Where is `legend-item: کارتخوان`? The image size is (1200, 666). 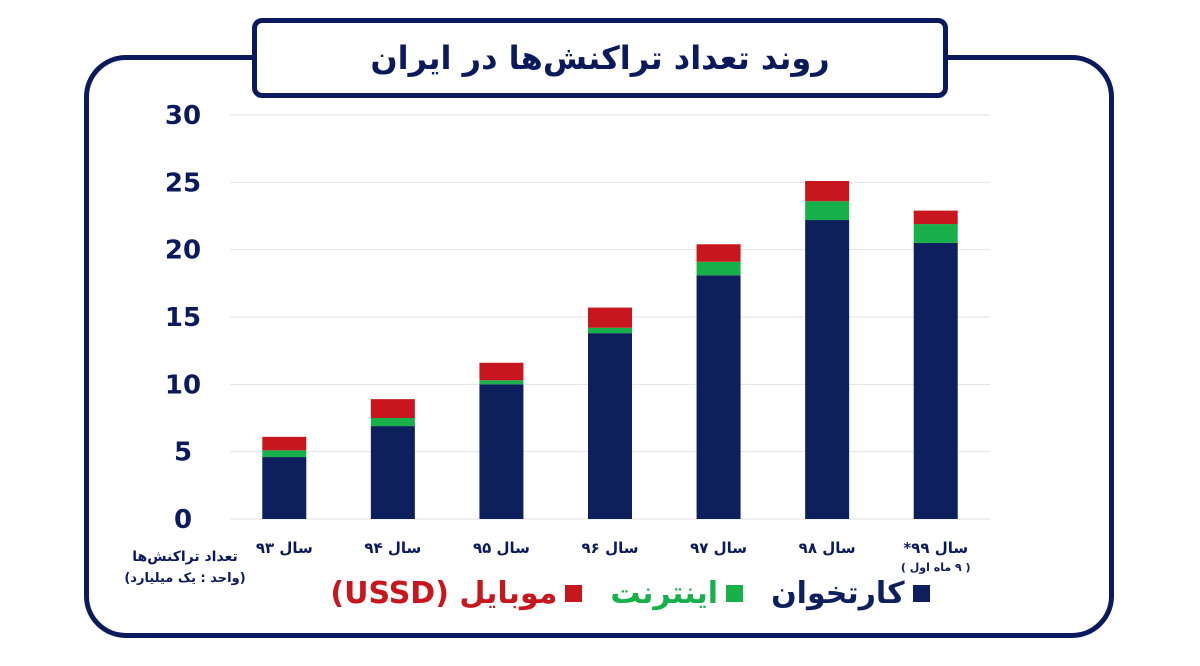 legend-item: کارتخوان is located at coordinates (850, 593).